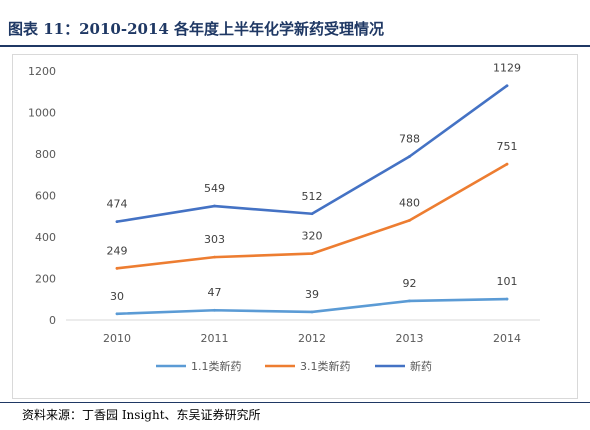  Describe the element at coordinates (45, 196) in the screenshot. I see `y-tick-label: 600` at that location.